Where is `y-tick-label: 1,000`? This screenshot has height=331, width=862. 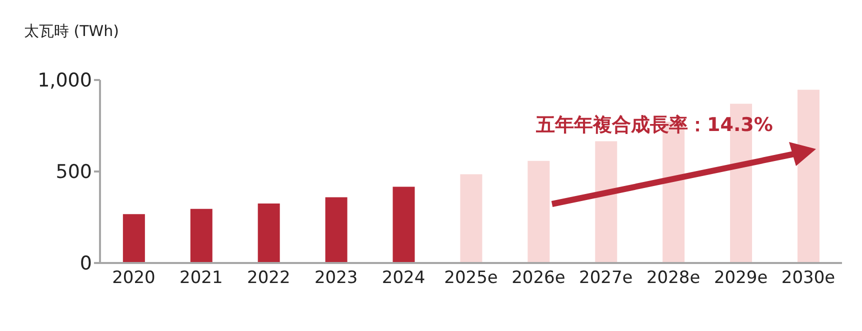
y-tick-label: 1,000 is located at coordinates (65, 81).